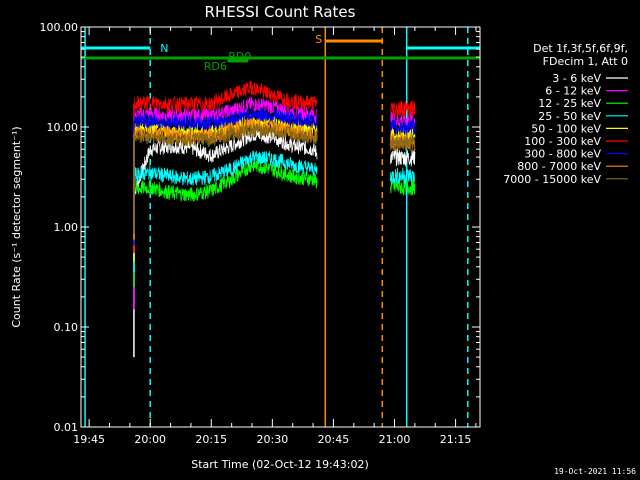  What do you see at coordinates (569, 103) in the screenshot?
I see `legend-label: 12 - 25 keV` at bounding box center [569, 103].